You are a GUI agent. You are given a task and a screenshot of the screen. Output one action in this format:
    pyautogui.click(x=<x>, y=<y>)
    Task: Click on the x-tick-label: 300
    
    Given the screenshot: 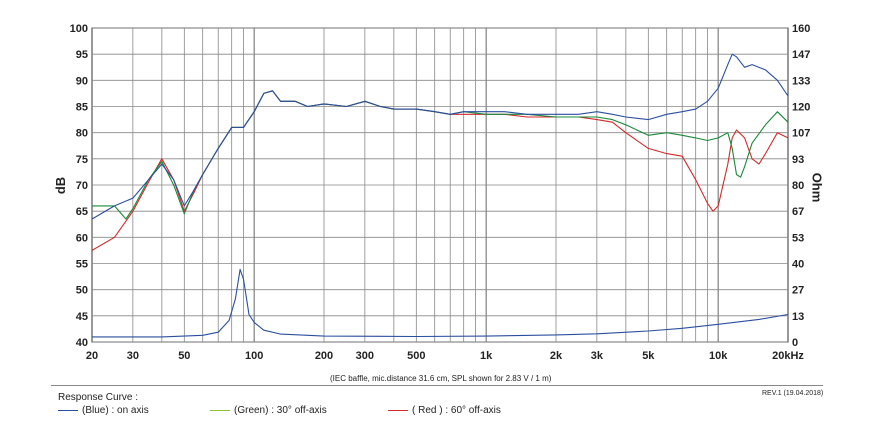 What is the action you would take?
    pyautogui.click(x=365, y=356)
    